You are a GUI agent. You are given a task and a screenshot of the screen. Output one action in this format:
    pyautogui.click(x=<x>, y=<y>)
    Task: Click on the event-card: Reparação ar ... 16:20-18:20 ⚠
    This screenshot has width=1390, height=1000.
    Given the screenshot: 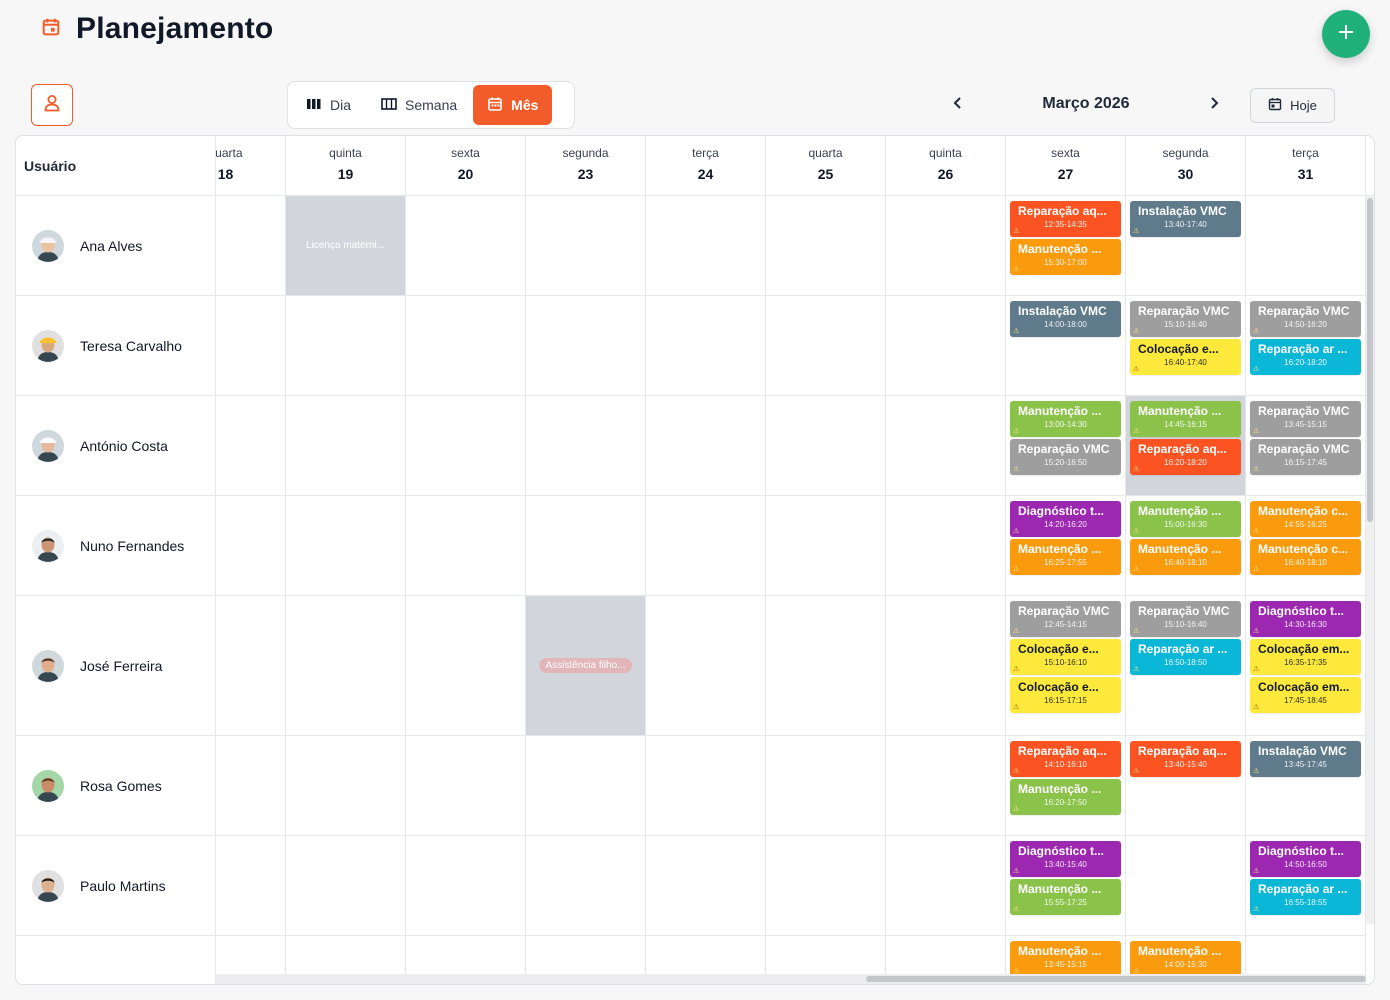 What is the action you would take?
    pyautogui.click(x=1305, y=357)
    